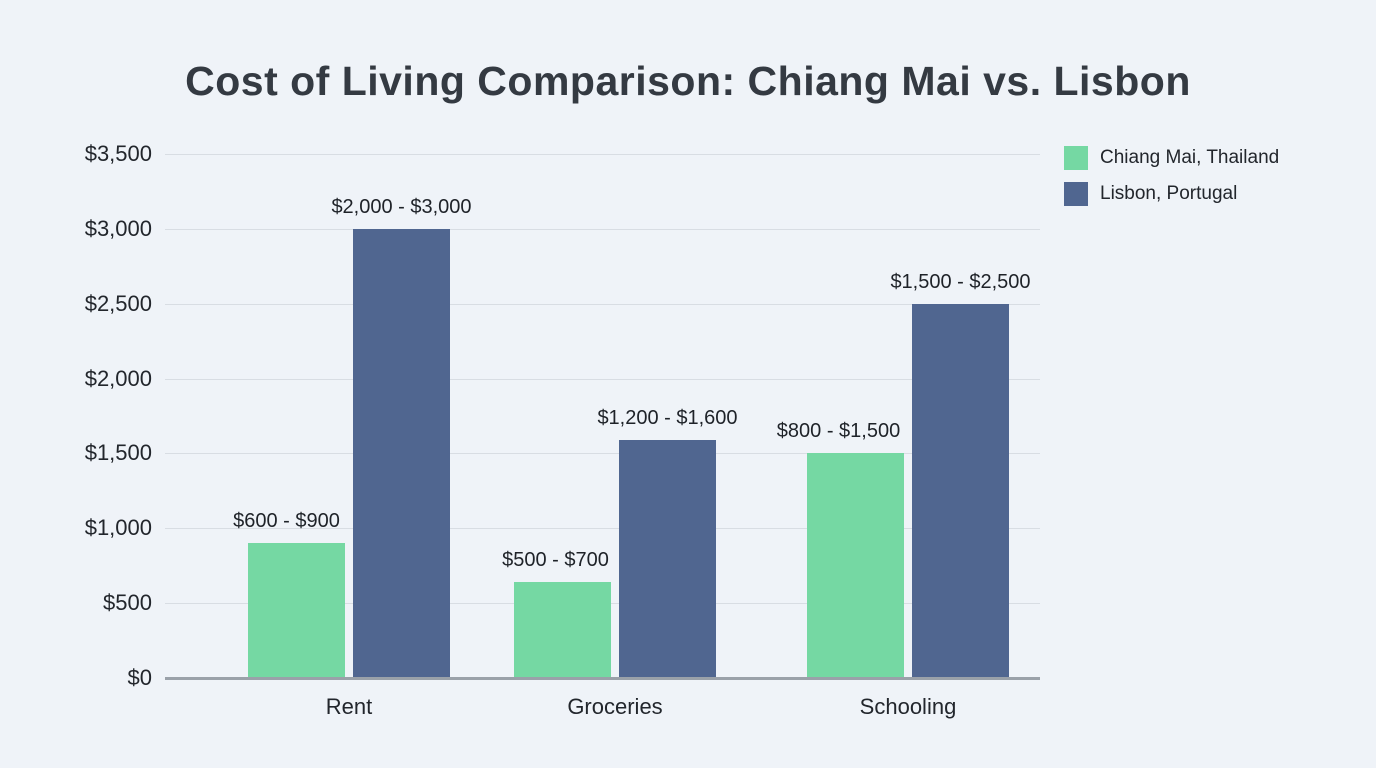  I want to click on bar-chiang-mai-schooling, so click(855, 565).